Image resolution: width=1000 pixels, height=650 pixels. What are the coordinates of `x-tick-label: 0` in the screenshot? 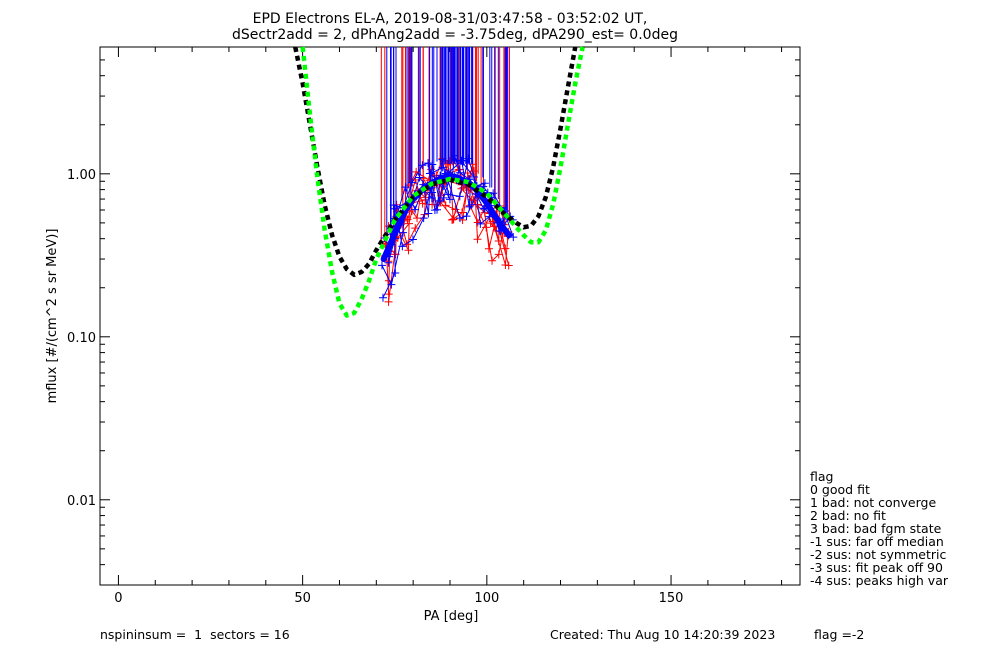 It's located at (118, 598).